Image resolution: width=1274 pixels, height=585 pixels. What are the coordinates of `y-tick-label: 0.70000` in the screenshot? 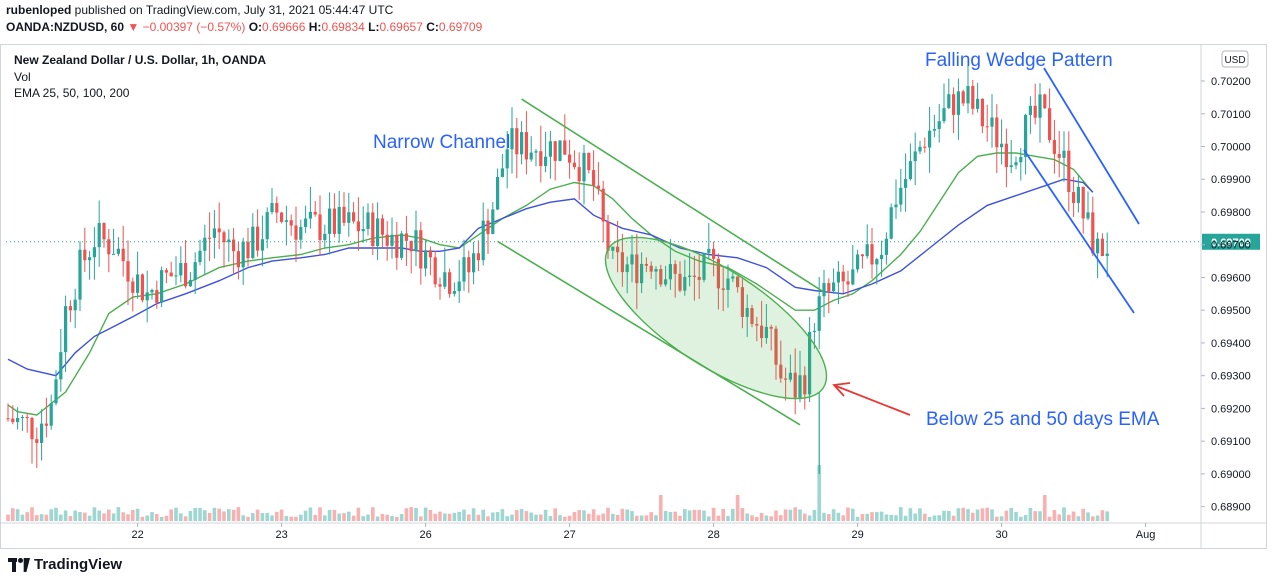 It's located at (1231, 147).